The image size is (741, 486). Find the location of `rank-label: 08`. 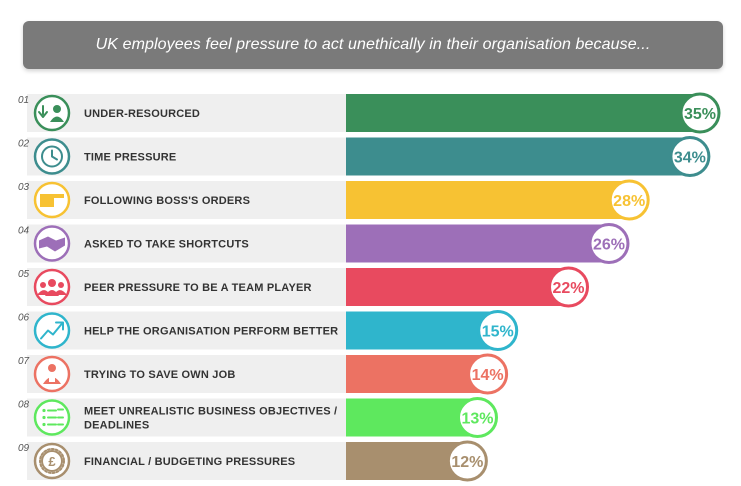

rank-label: 08 is located at coordinates (24, 405).